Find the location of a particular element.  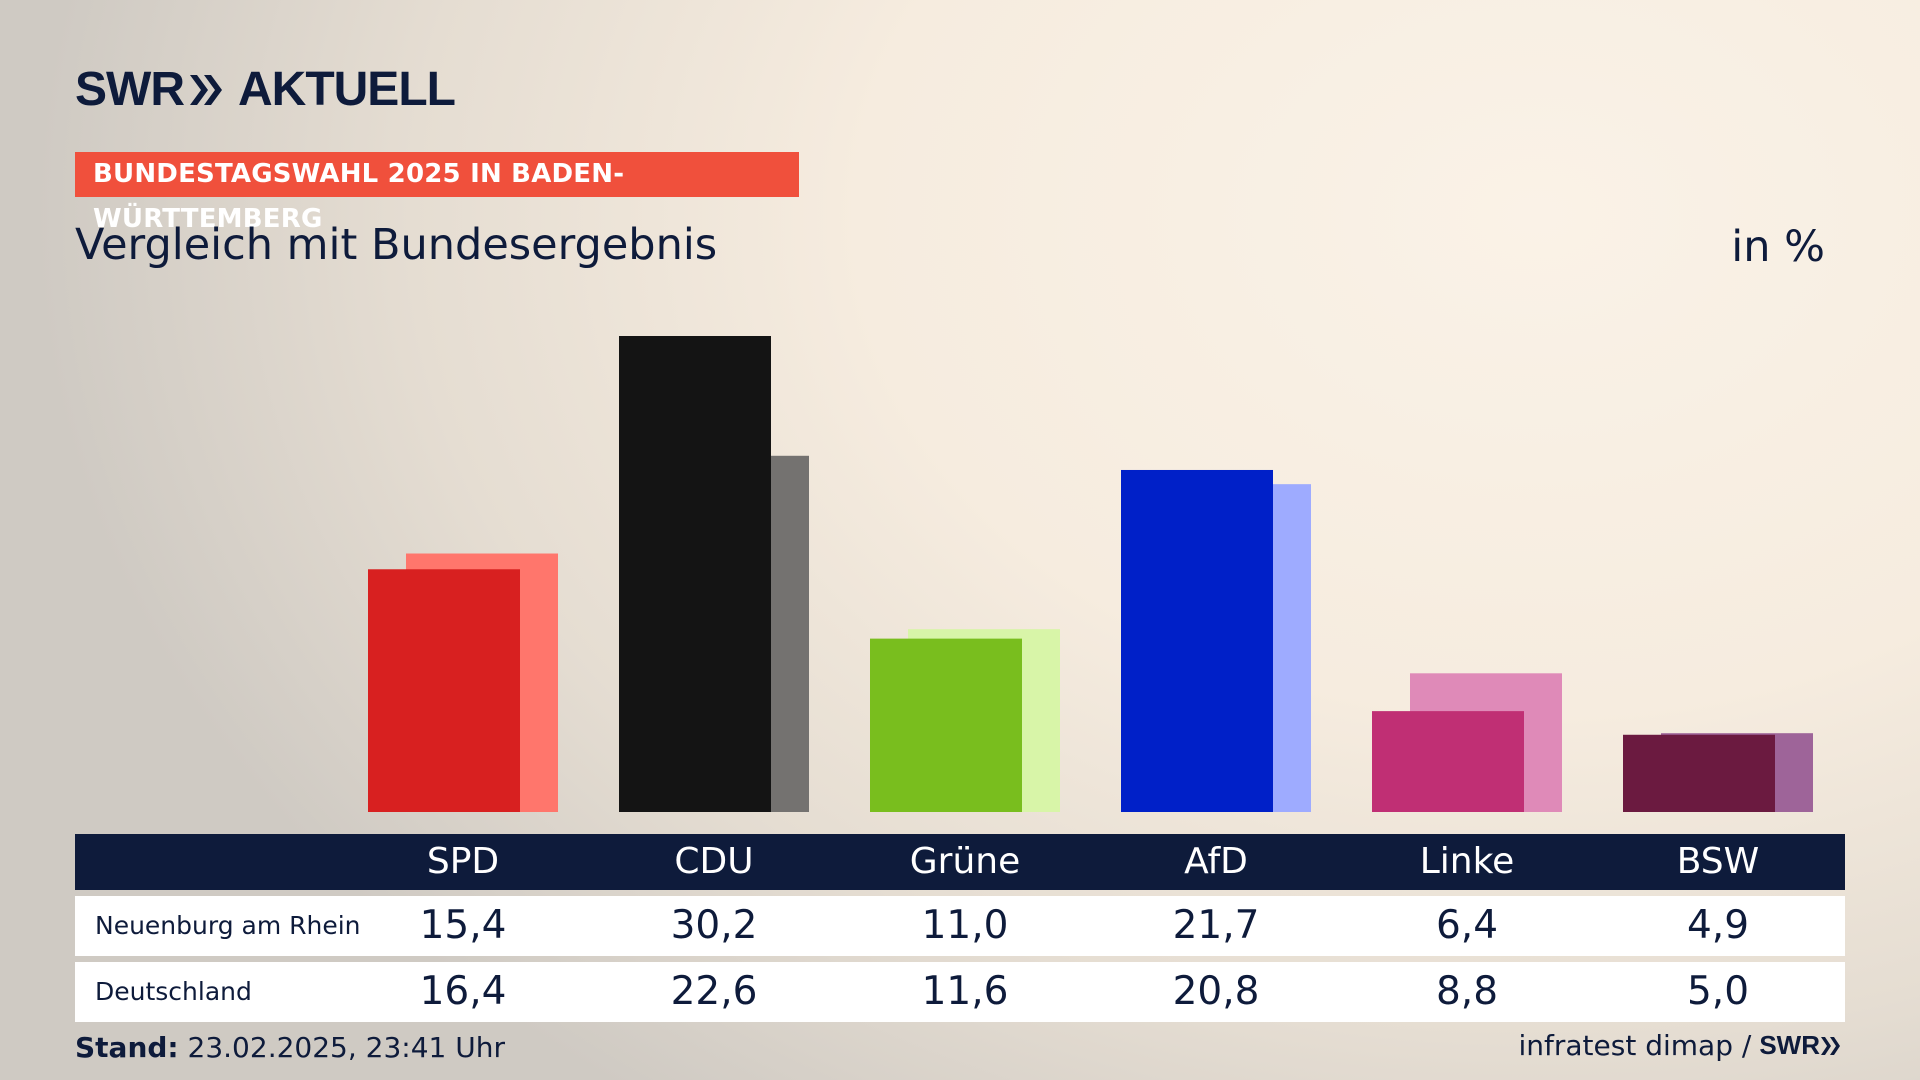

table-row: Deutschland 16,4 22,6 11,6 20,8 8,8 5,0 is located at coordinates (960, 992).